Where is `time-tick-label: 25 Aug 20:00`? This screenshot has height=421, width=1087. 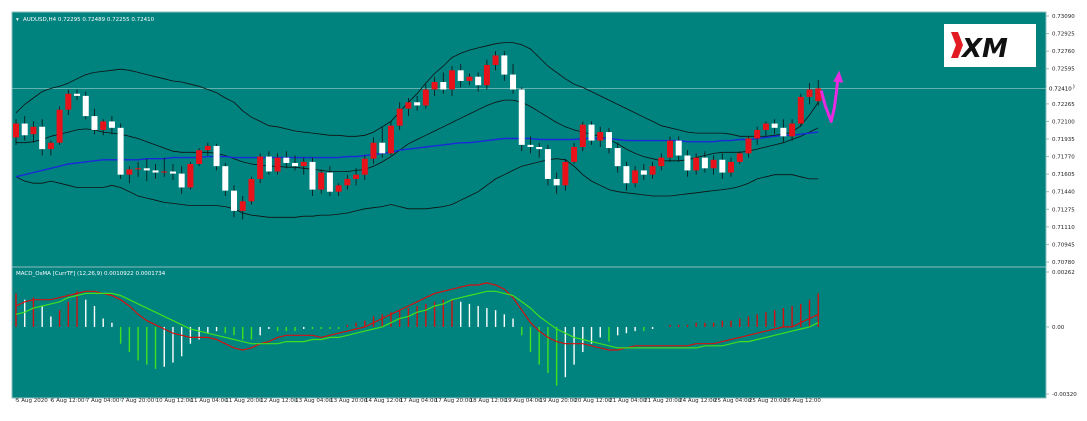
time-tick-label: 25 Aug 20:00 is located at coordinates (768, 401).